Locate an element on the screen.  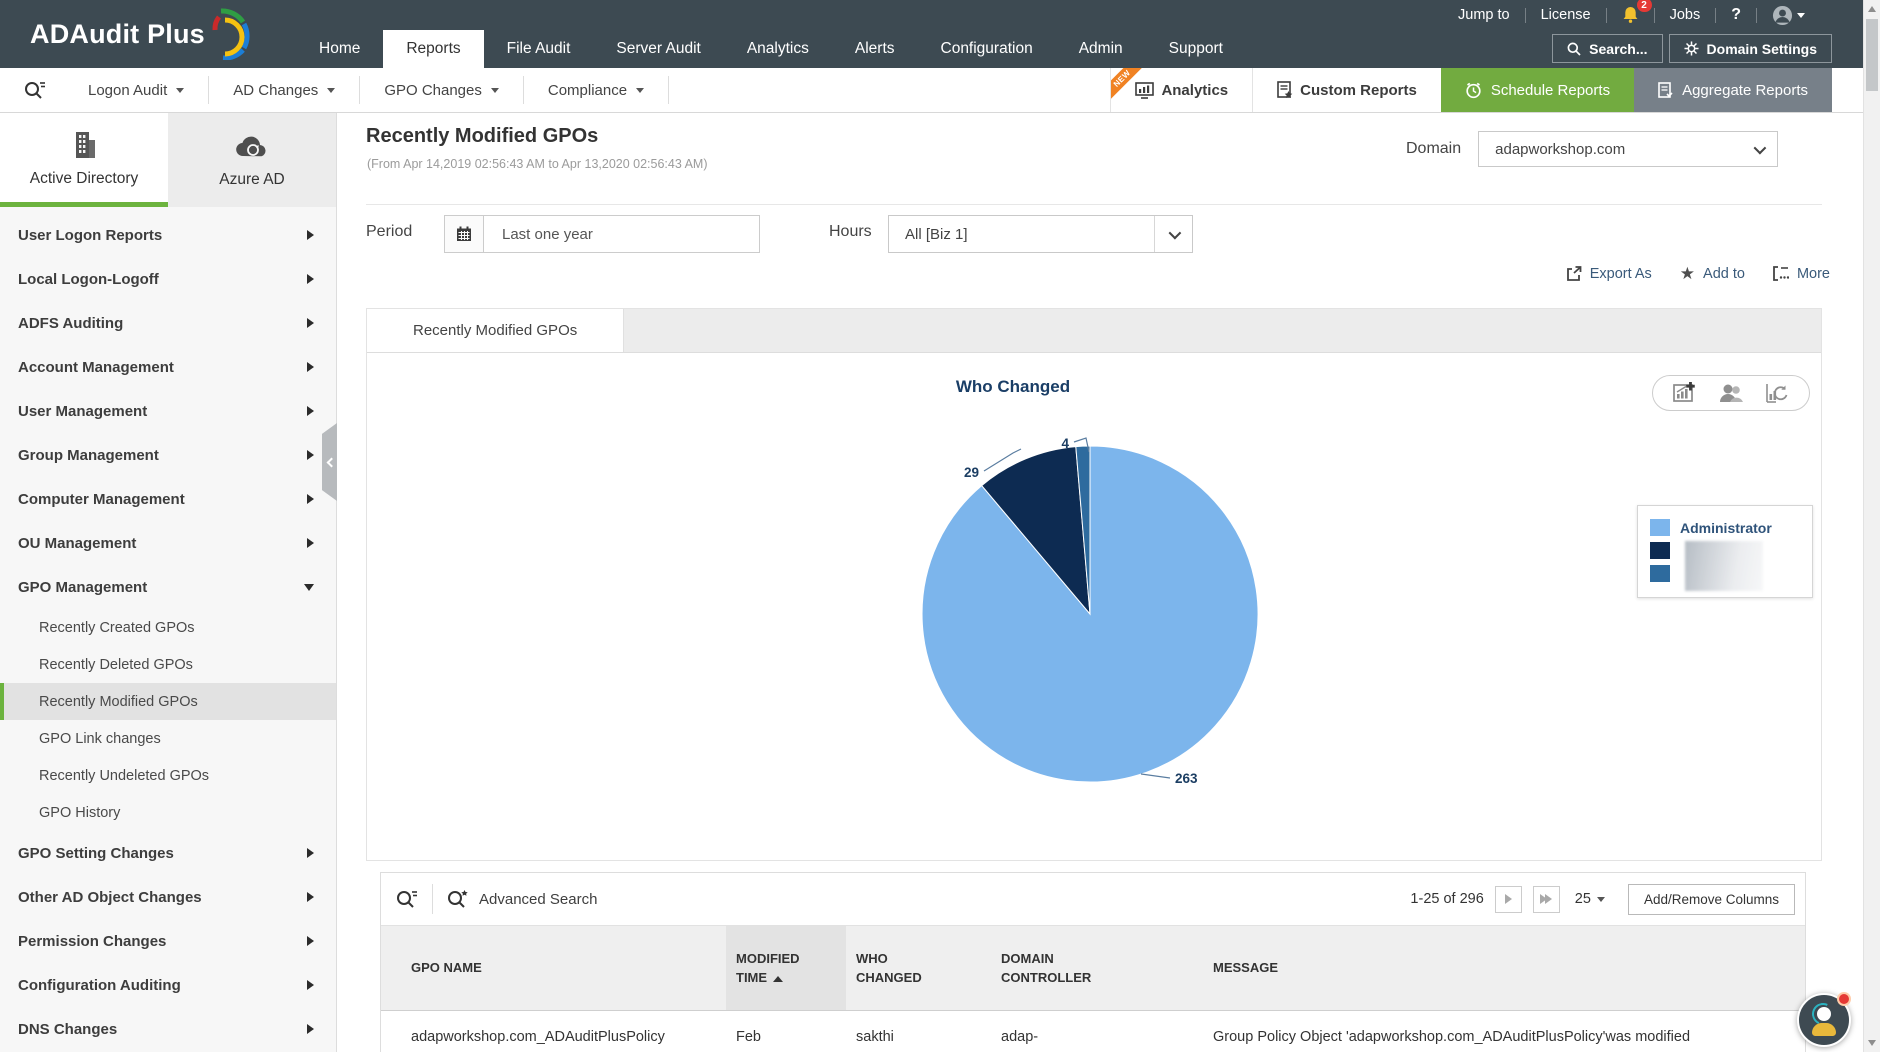
tab-recently-modified-gpos: Recently Modified GPOs is located at coordinates (496, 330).